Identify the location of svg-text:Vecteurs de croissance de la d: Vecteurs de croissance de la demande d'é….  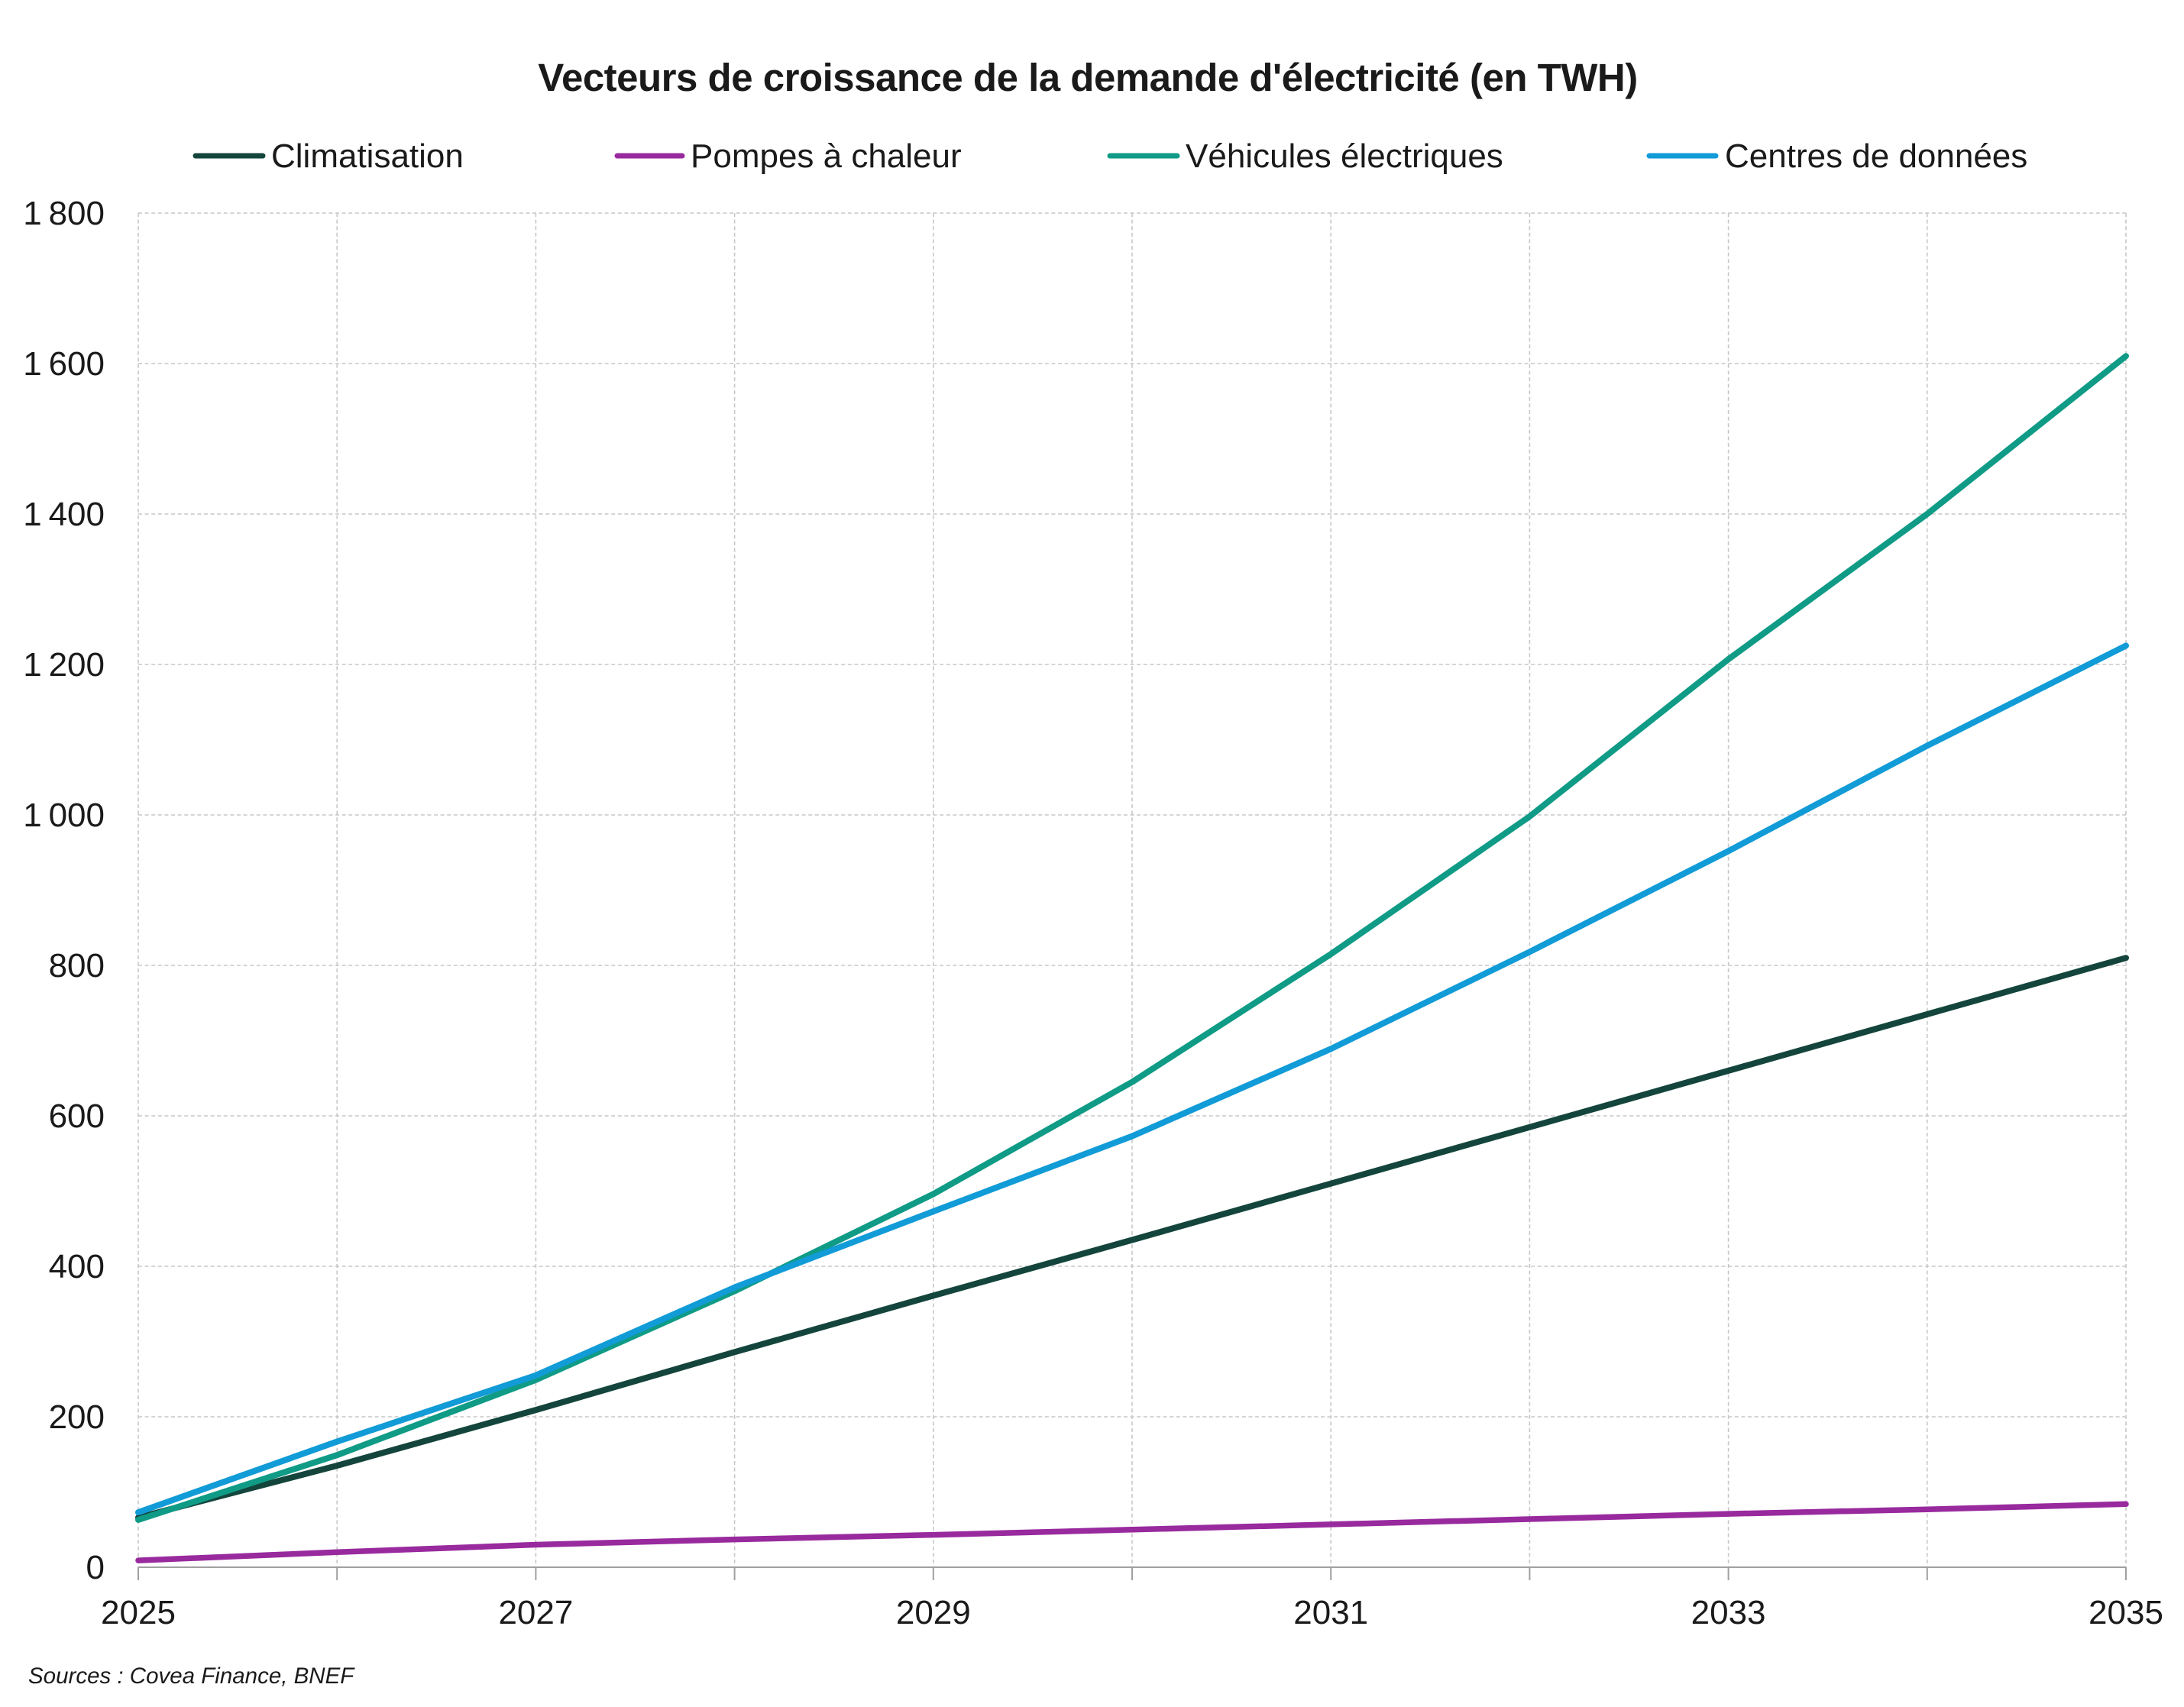
(1088, 77).